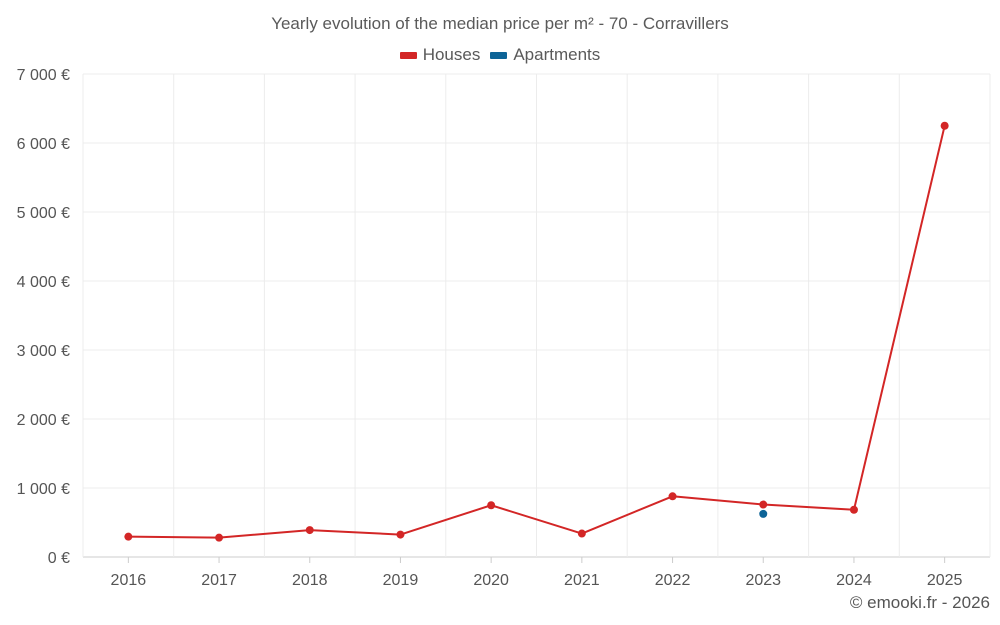 The image size is (1000, 625). What do you see at coordinates (763, 513) in the screenshot?
I see `data-point-apartments` at bounding box center [763, 513].